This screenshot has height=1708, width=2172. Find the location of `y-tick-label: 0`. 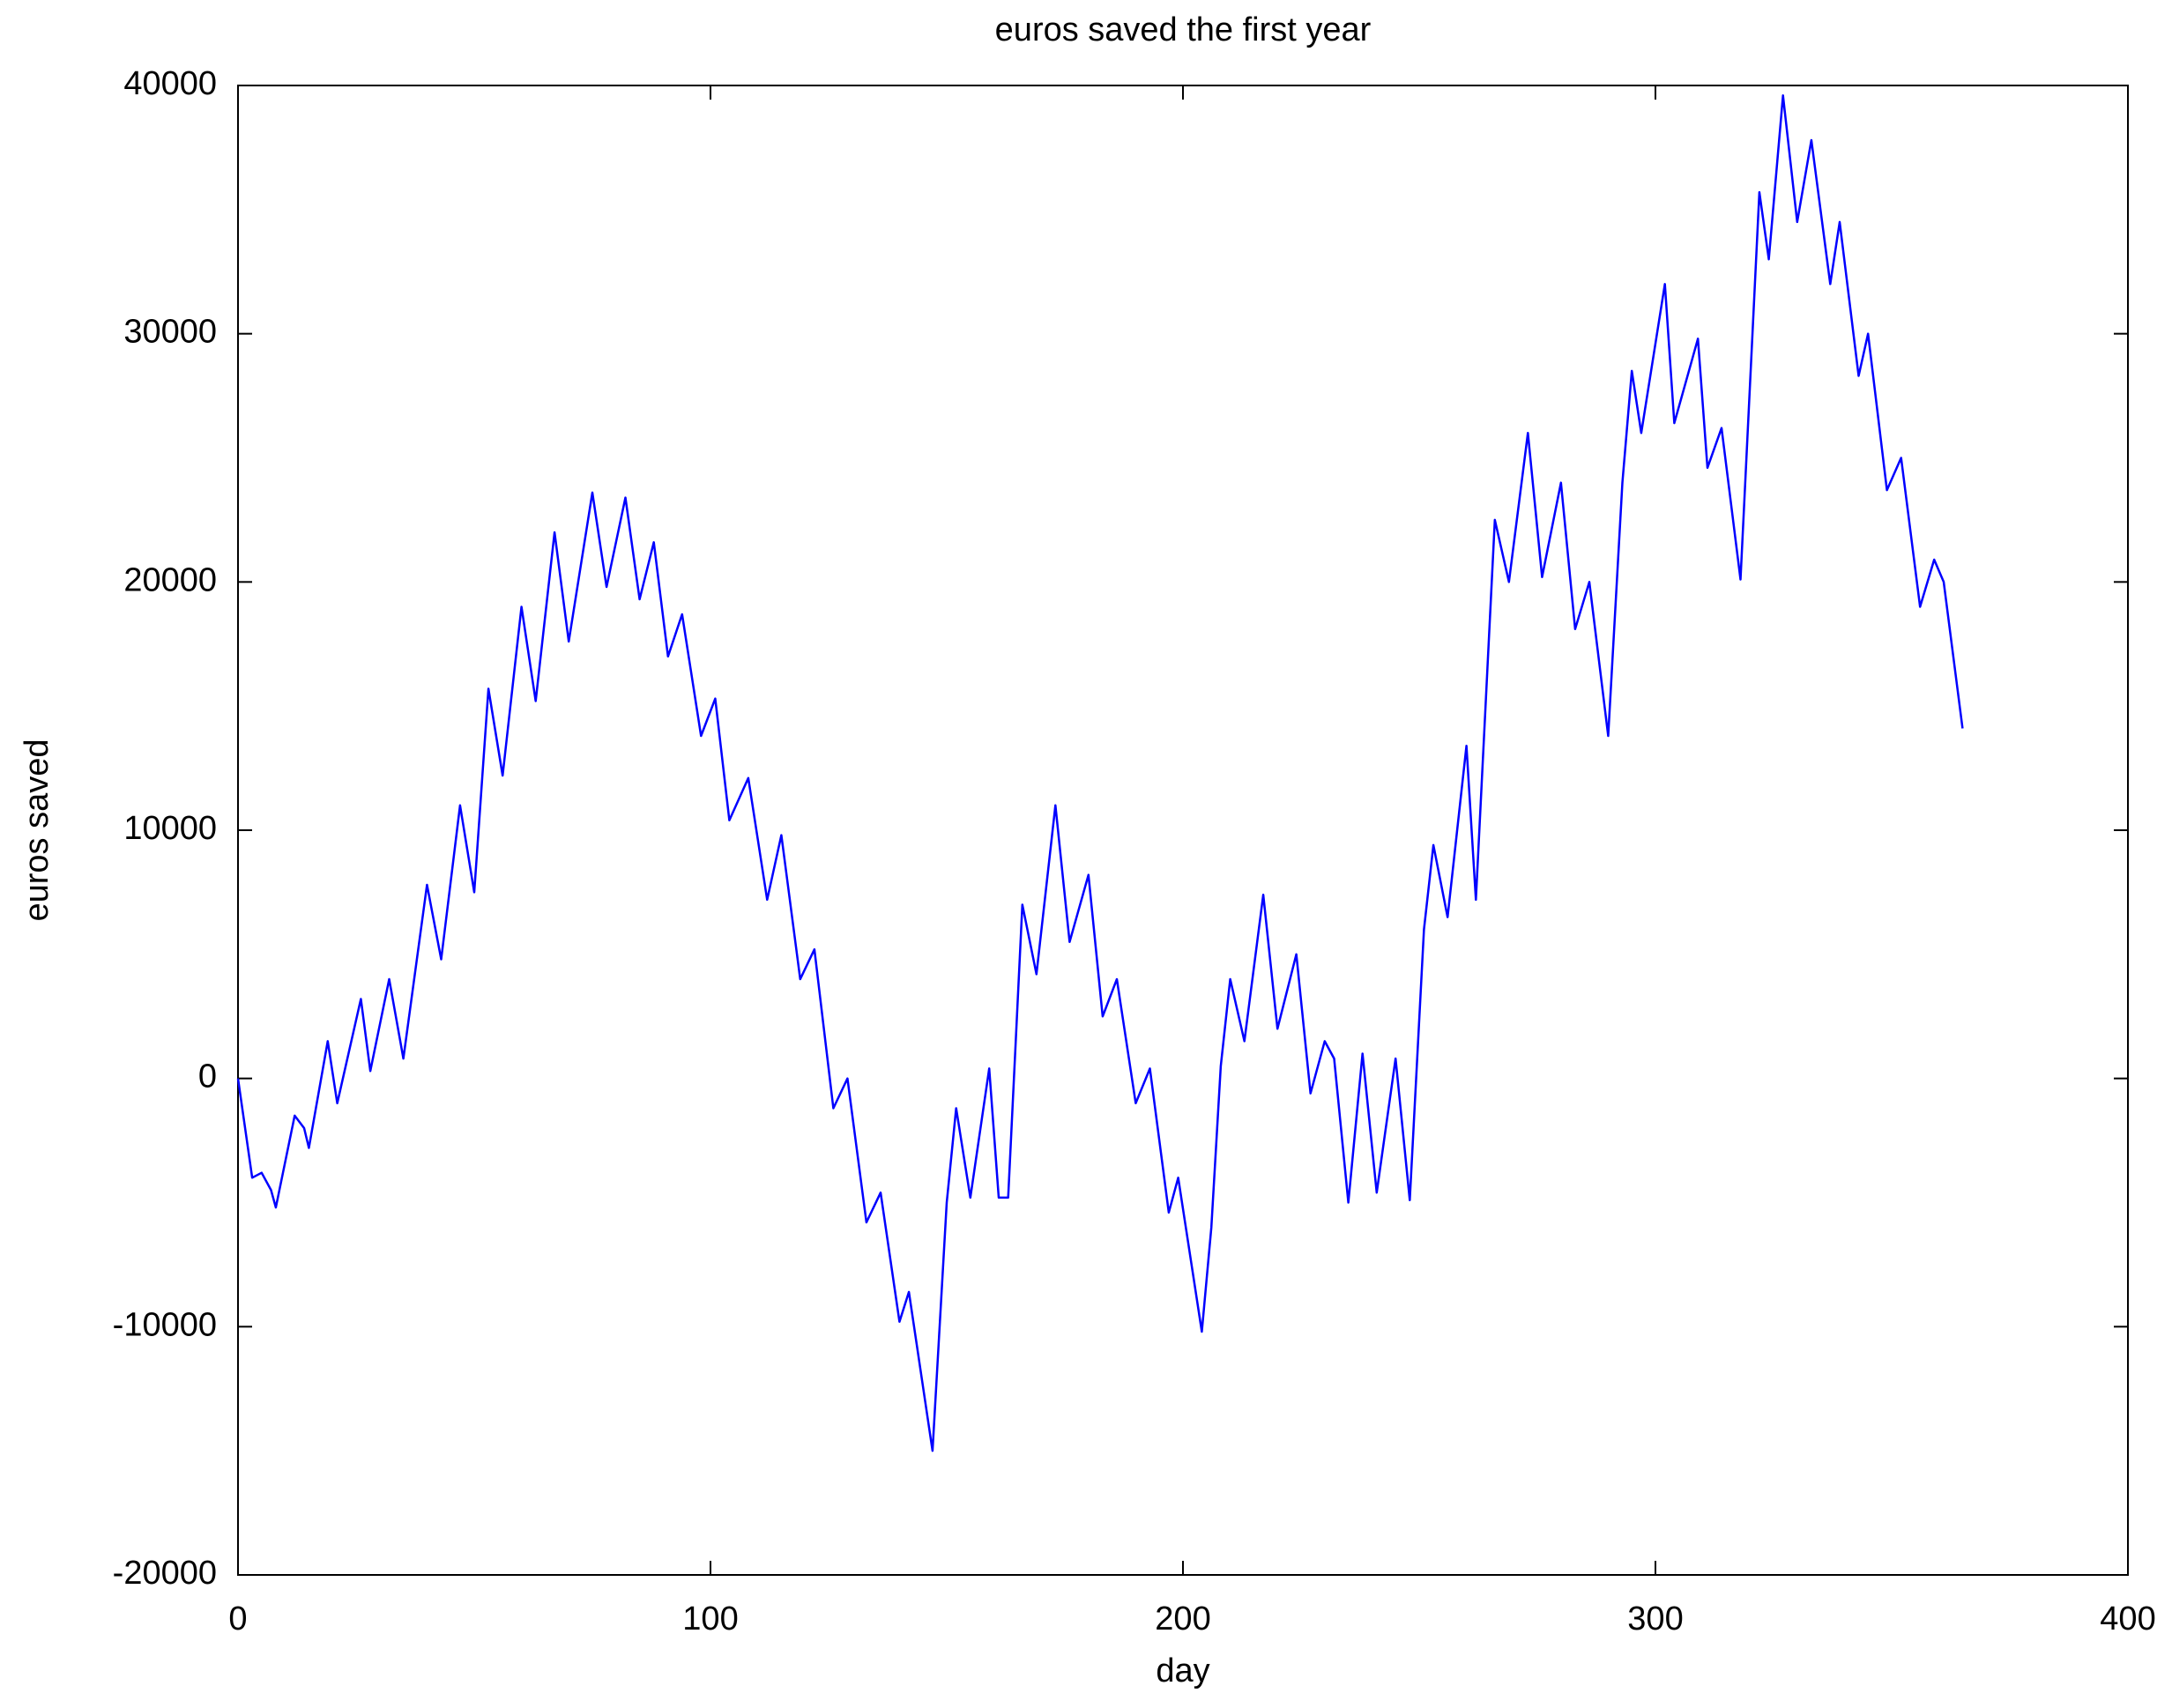

y-tick-label: 0 is located at coordinates (207, 1077).